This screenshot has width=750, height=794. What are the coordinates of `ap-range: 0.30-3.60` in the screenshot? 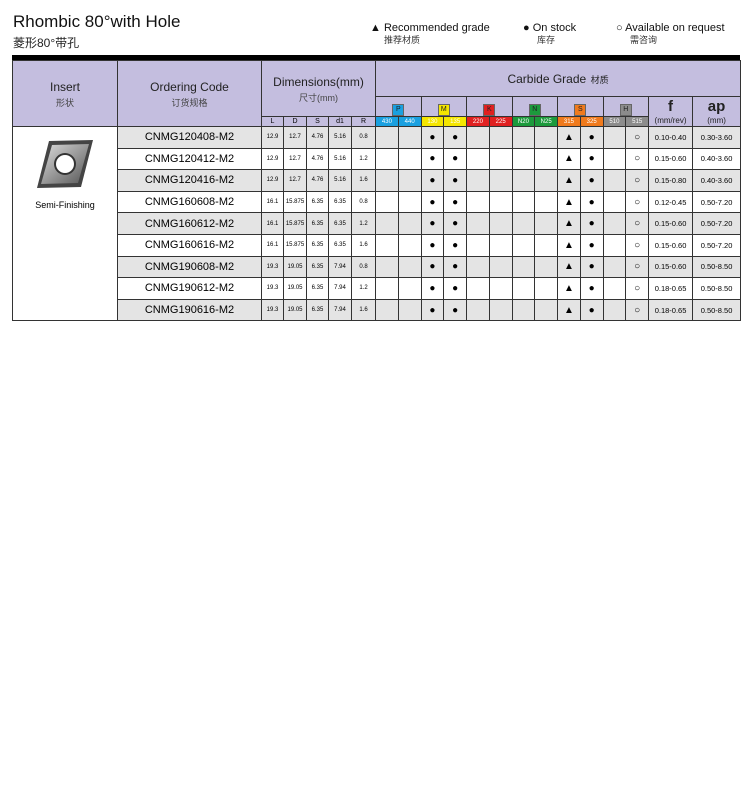 It's located at (717, 137).